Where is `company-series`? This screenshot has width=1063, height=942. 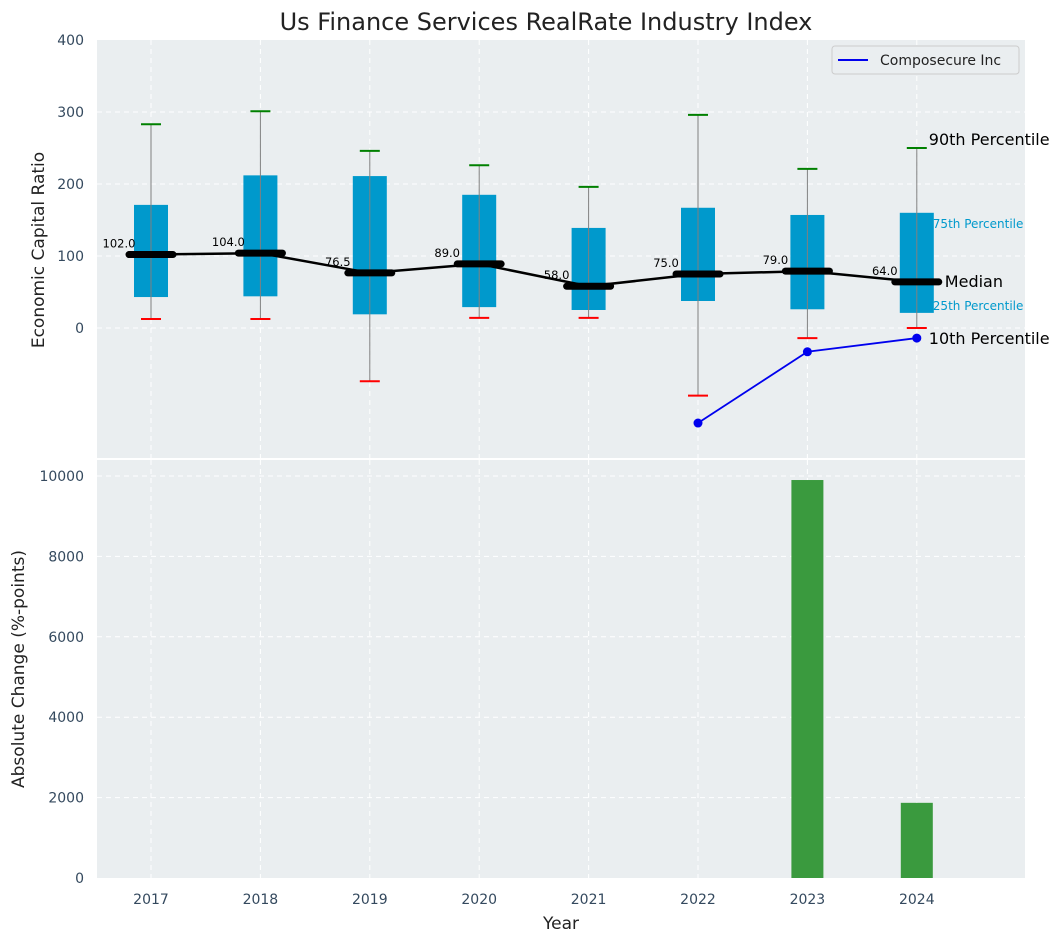 company-series is located at coordinates (807, 380).